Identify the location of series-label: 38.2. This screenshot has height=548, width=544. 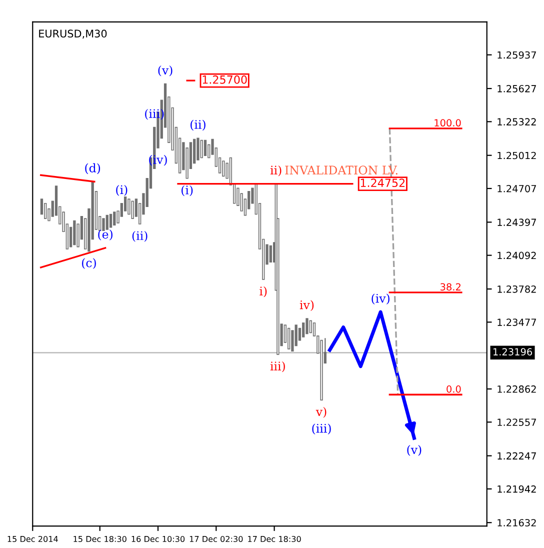
(450, 287).